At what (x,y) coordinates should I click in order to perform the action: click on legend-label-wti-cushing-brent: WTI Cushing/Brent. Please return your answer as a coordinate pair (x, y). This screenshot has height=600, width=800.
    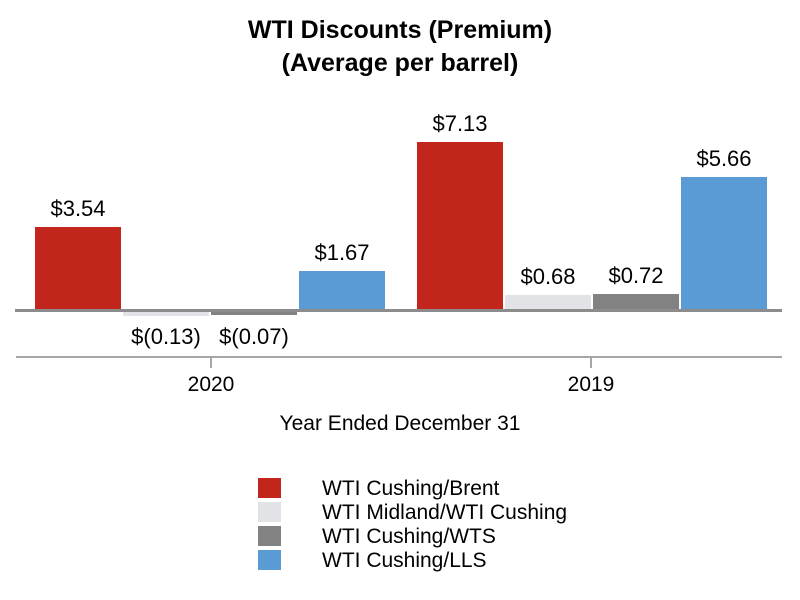
    Looking at the image, I should click on (411, 488).